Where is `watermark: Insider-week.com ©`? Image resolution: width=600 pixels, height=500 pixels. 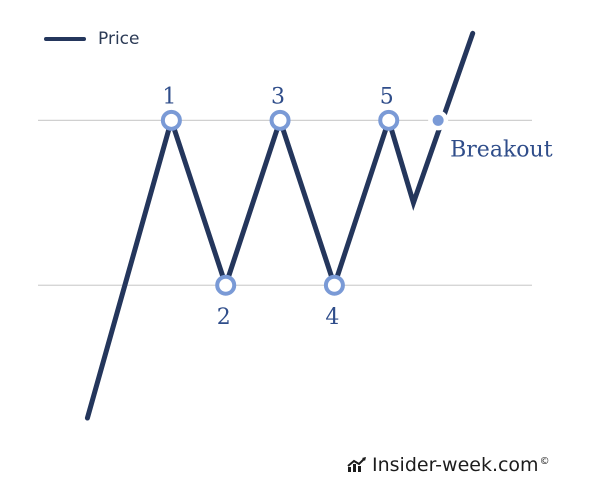
watermark: Insider-week.com © is located at coordinates (448, 465).